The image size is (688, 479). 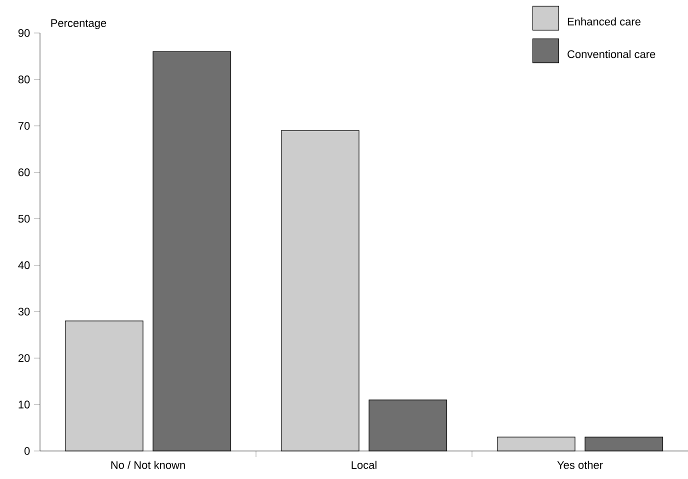 What do you see at coordinates (604, 21) in the screenshot?
I see `legend-label: Enhanced care` at bounding box center [604, 21].